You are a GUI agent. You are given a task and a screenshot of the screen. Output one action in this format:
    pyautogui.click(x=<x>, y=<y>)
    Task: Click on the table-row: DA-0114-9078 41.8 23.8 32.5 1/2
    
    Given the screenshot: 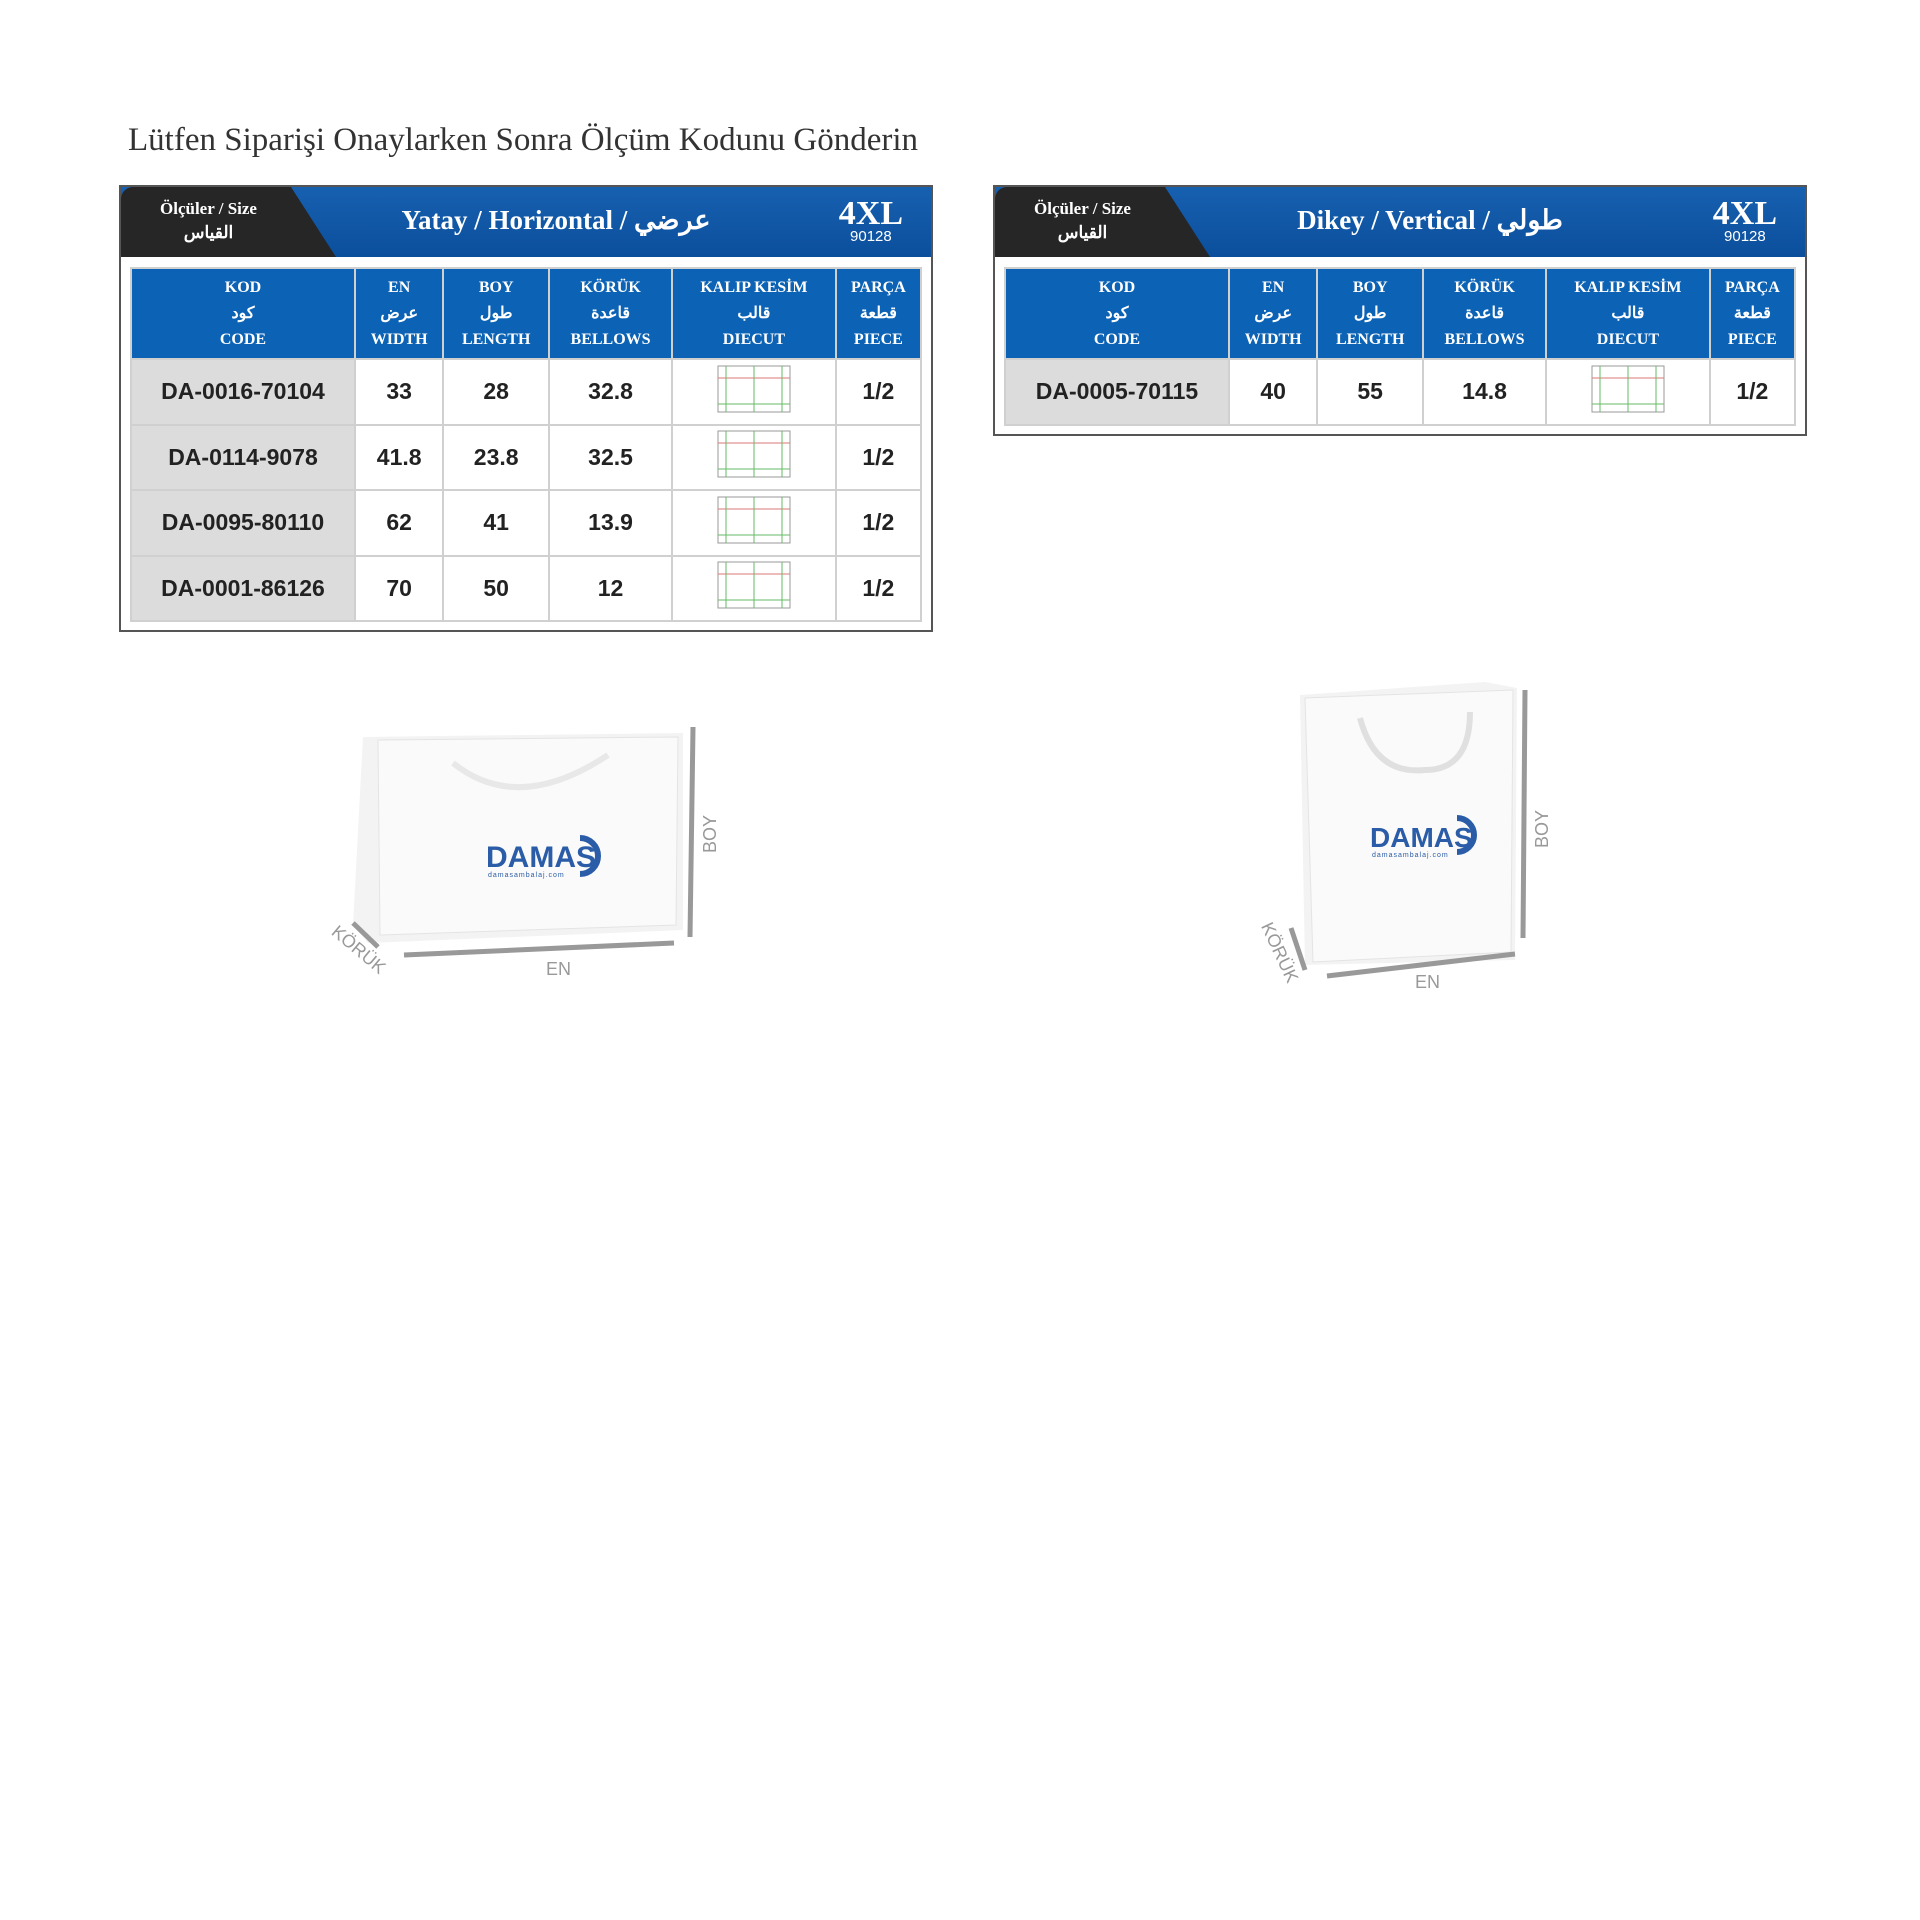 What is the action you would take?
    pyautogui.click(x=526, y=457)
    